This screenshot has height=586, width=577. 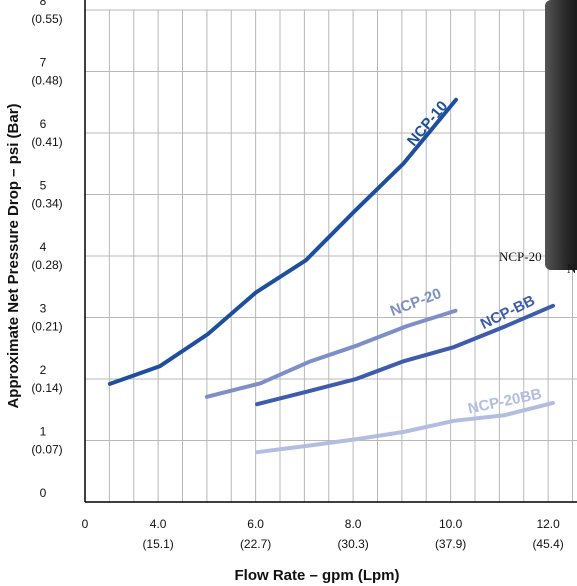 What do you see at coordinates (450, 544) in the screenshot?
I see `x-tick-label-secondary: (37.9)` at bounding box center [450, 544].